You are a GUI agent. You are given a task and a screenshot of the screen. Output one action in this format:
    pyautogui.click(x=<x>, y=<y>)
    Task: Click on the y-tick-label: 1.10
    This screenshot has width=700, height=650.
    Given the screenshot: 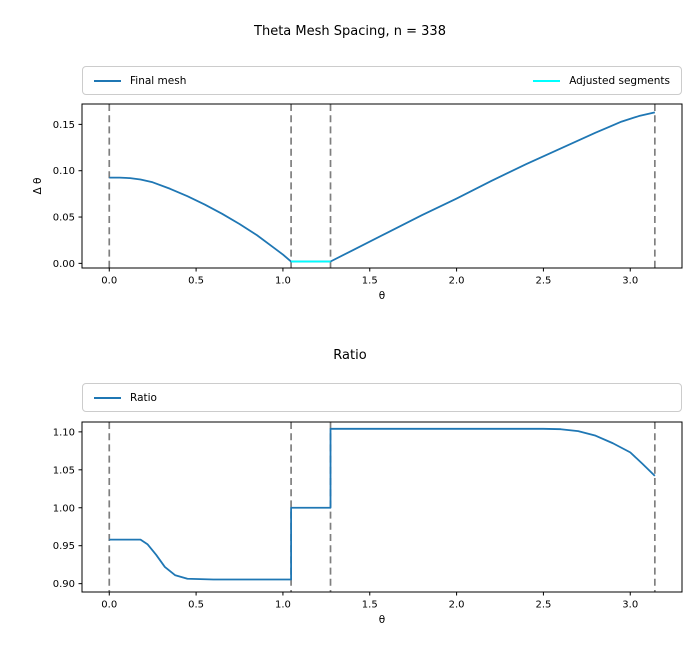 What is the action you would take?
    pyautogui.click(x=64, y=432)
    